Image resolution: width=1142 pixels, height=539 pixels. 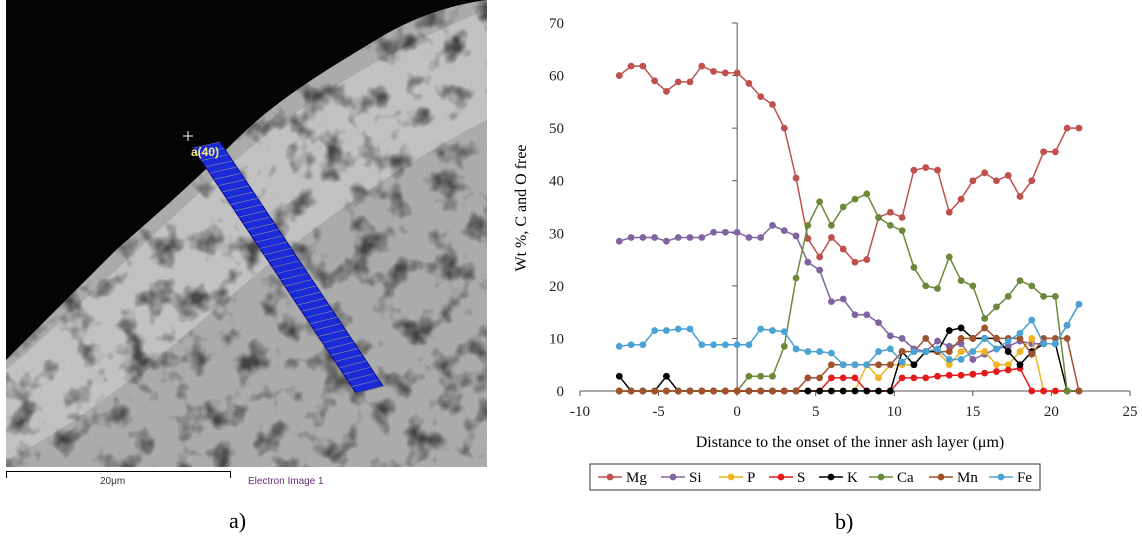 I want to click on legend-item-s: S, so click(x=787, y=478).